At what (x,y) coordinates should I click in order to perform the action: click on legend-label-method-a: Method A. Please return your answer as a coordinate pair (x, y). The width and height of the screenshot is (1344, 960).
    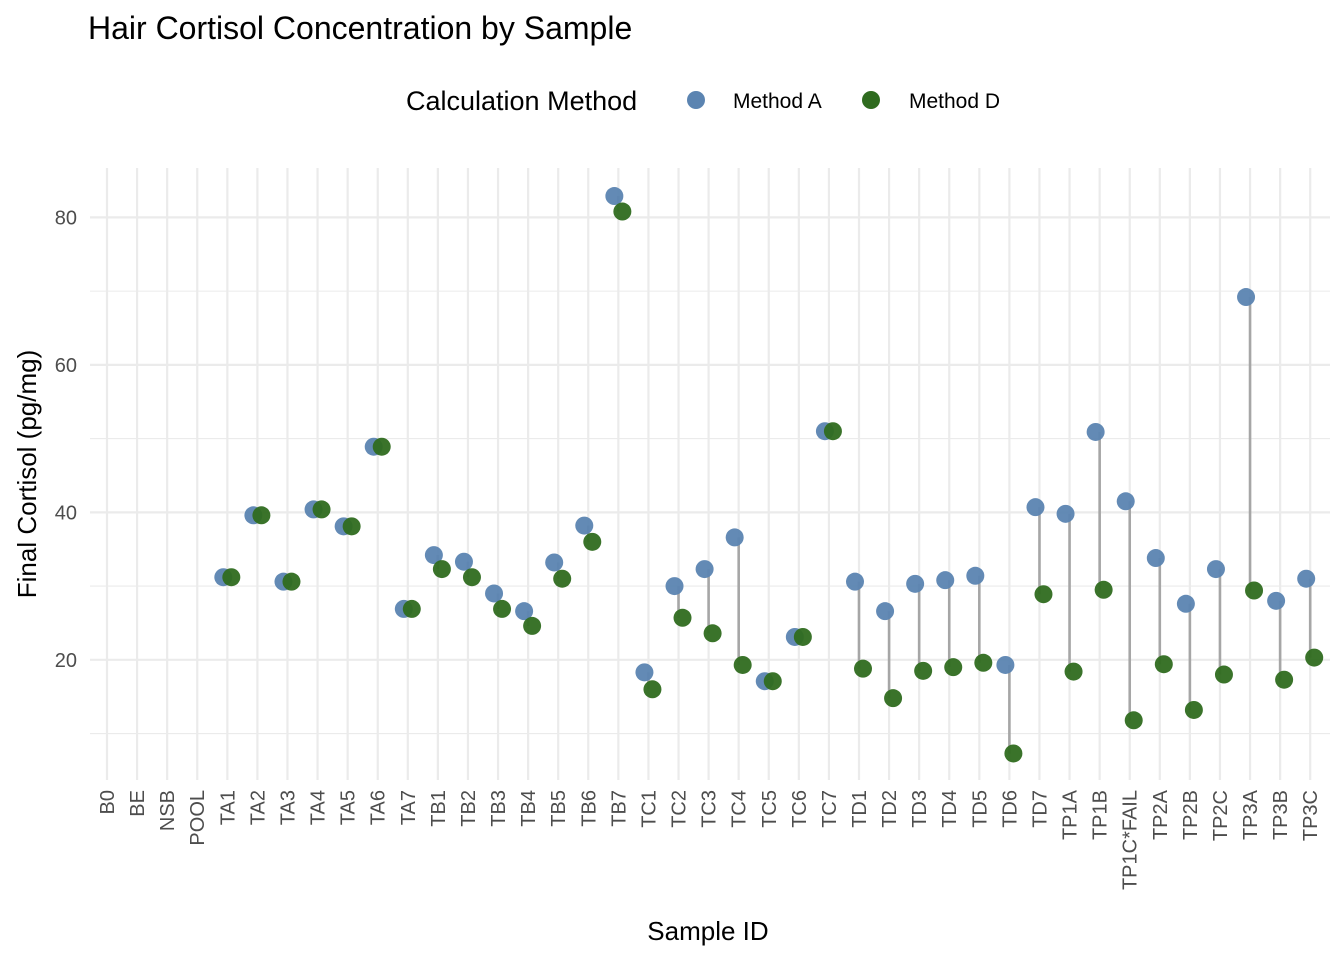
    Looking at the image, I should click on (777, 101).